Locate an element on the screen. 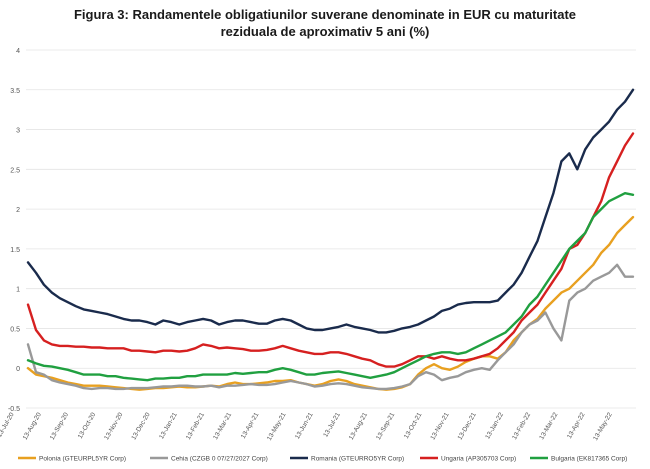 This screenshot has height=469, width=650. x-tick-label: 13-Apr-21 is located at coordinates (250, 425).